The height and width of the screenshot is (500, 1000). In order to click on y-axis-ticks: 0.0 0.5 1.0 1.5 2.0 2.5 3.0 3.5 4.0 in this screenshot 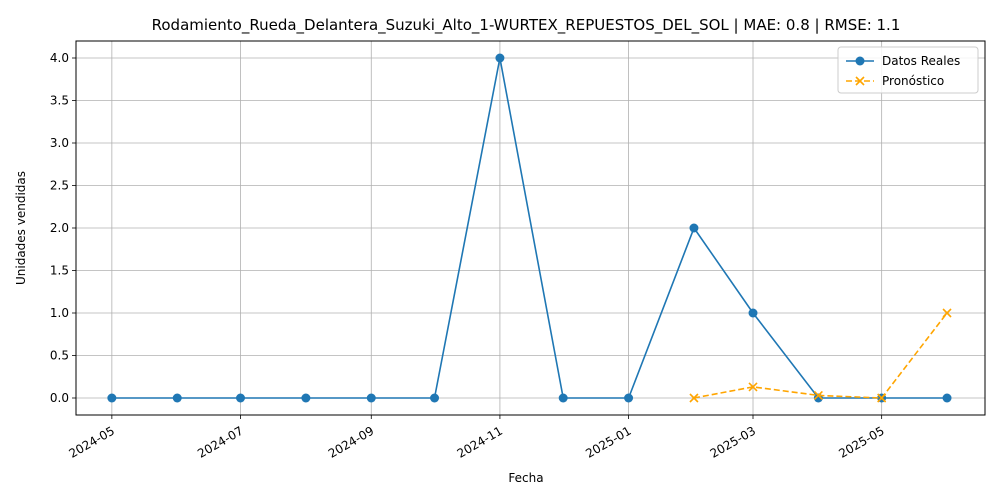, I will do `click(63, 228)`.